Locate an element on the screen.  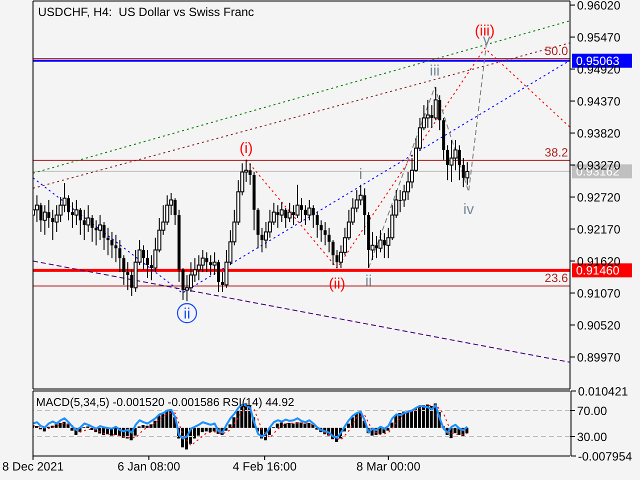
x-tick-label: 6 Jan 08:00 is located at coordinates (149, 467).